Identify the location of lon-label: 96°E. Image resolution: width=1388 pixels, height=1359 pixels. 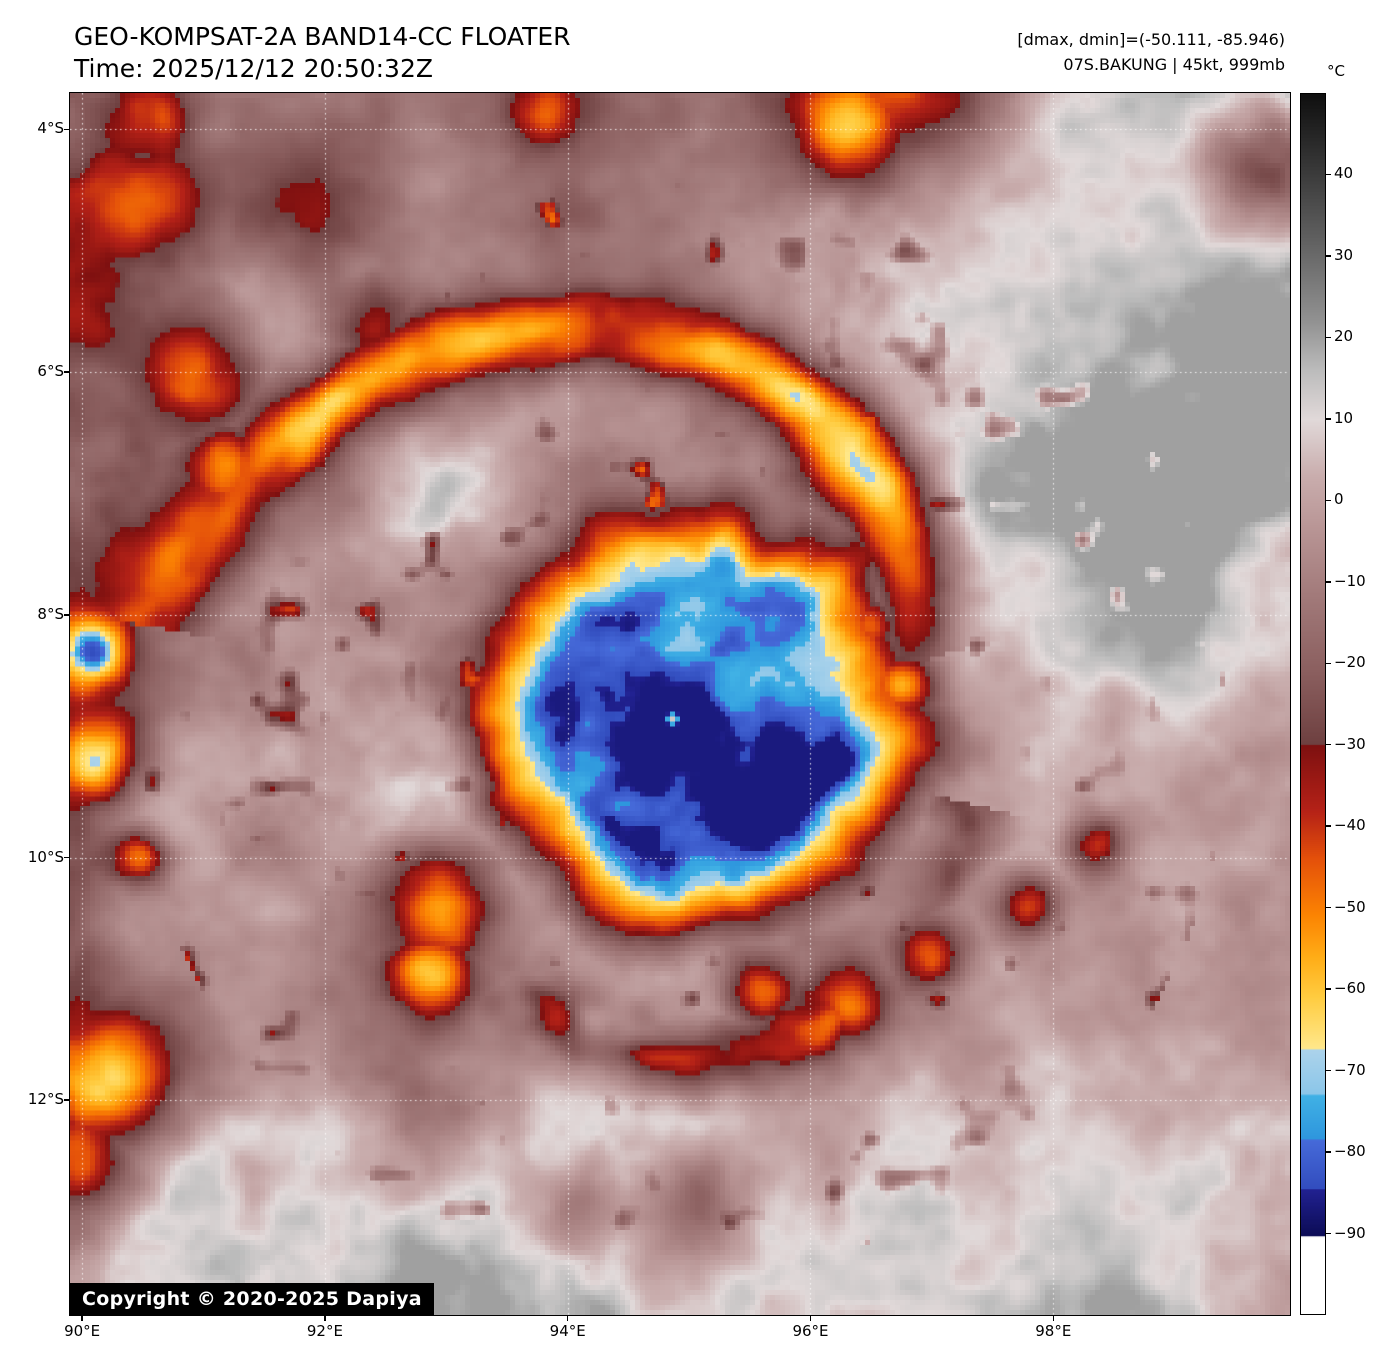
(810, 1331).